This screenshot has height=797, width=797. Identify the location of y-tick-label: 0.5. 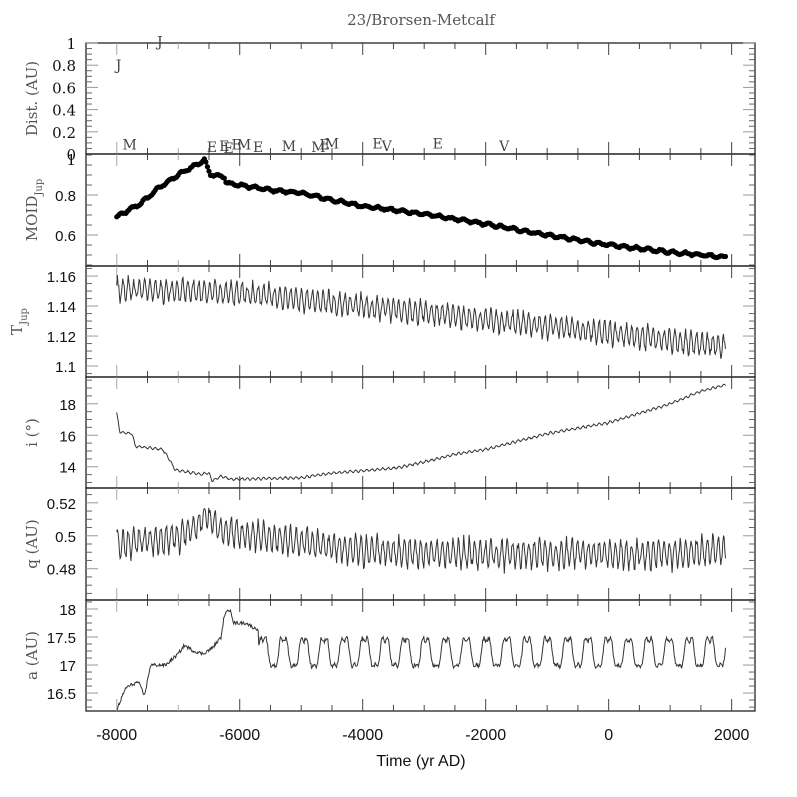
(65, 537).